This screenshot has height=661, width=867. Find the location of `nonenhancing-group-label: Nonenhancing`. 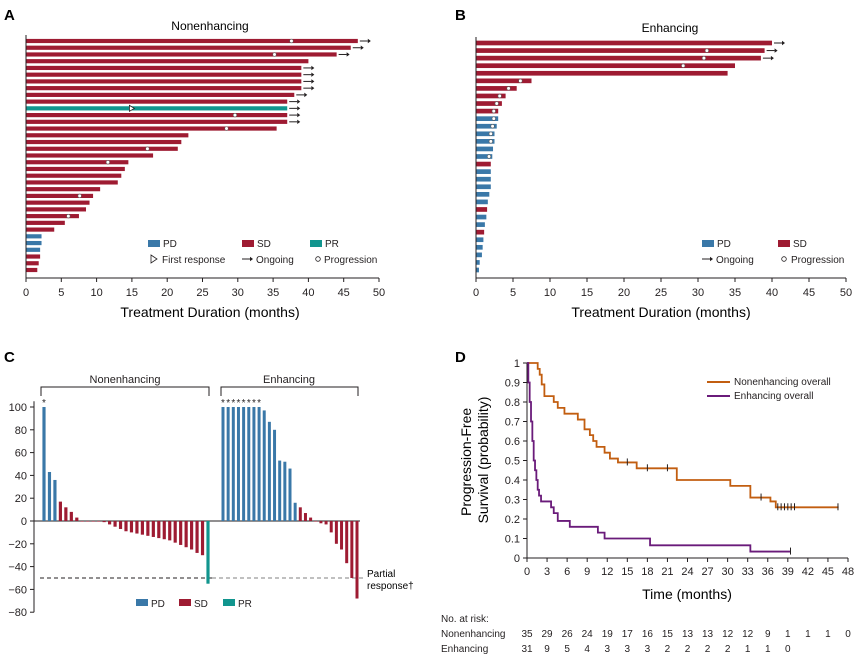

nonenhancing-group-label: Nonenhancing is located at coordinates (125, 380).